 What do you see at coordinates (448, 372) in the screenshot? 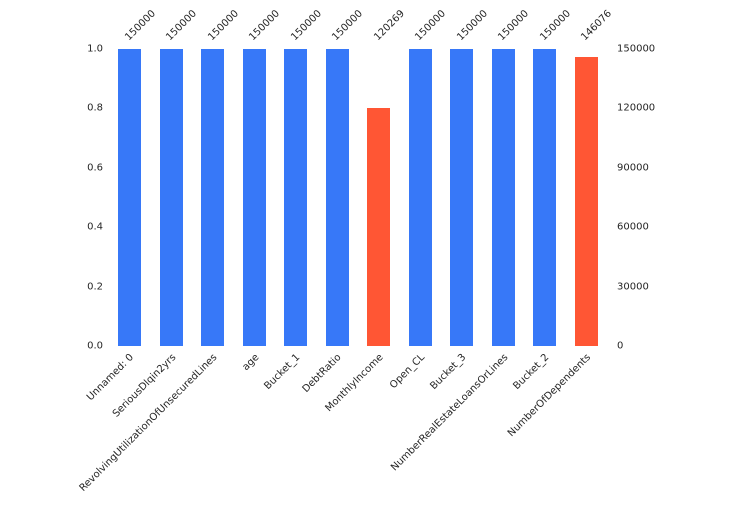
I see `x-tick-label: Bucket_3` at bounding box center [448, 372].